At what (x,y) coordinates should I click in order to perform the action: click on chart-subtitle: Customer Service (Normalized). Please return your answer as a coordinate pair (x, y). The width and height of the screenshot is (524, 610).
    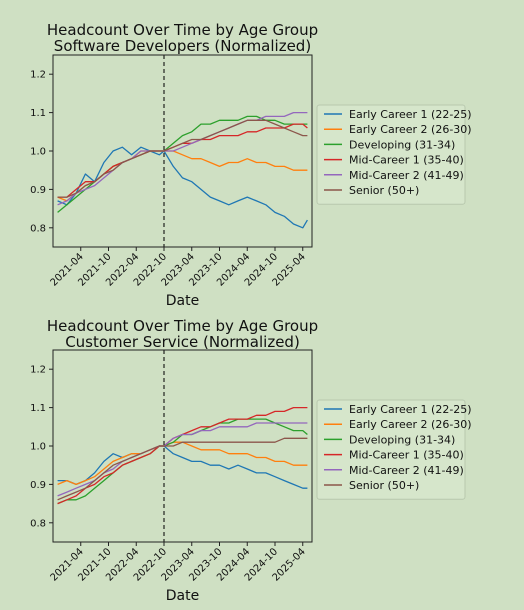
    Looking at the image, I should click on (182, 342).